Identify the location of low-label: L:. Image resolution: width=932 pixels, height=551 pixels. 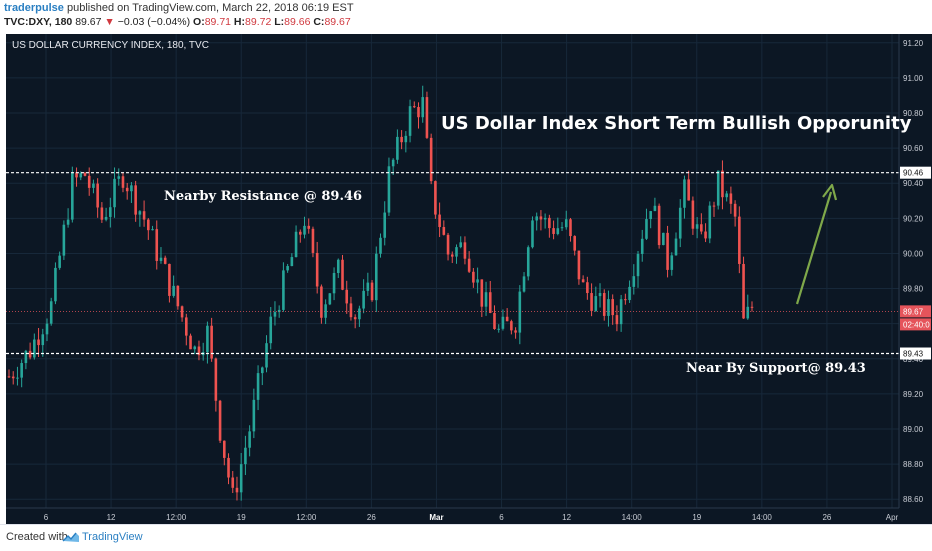
(279, 22).